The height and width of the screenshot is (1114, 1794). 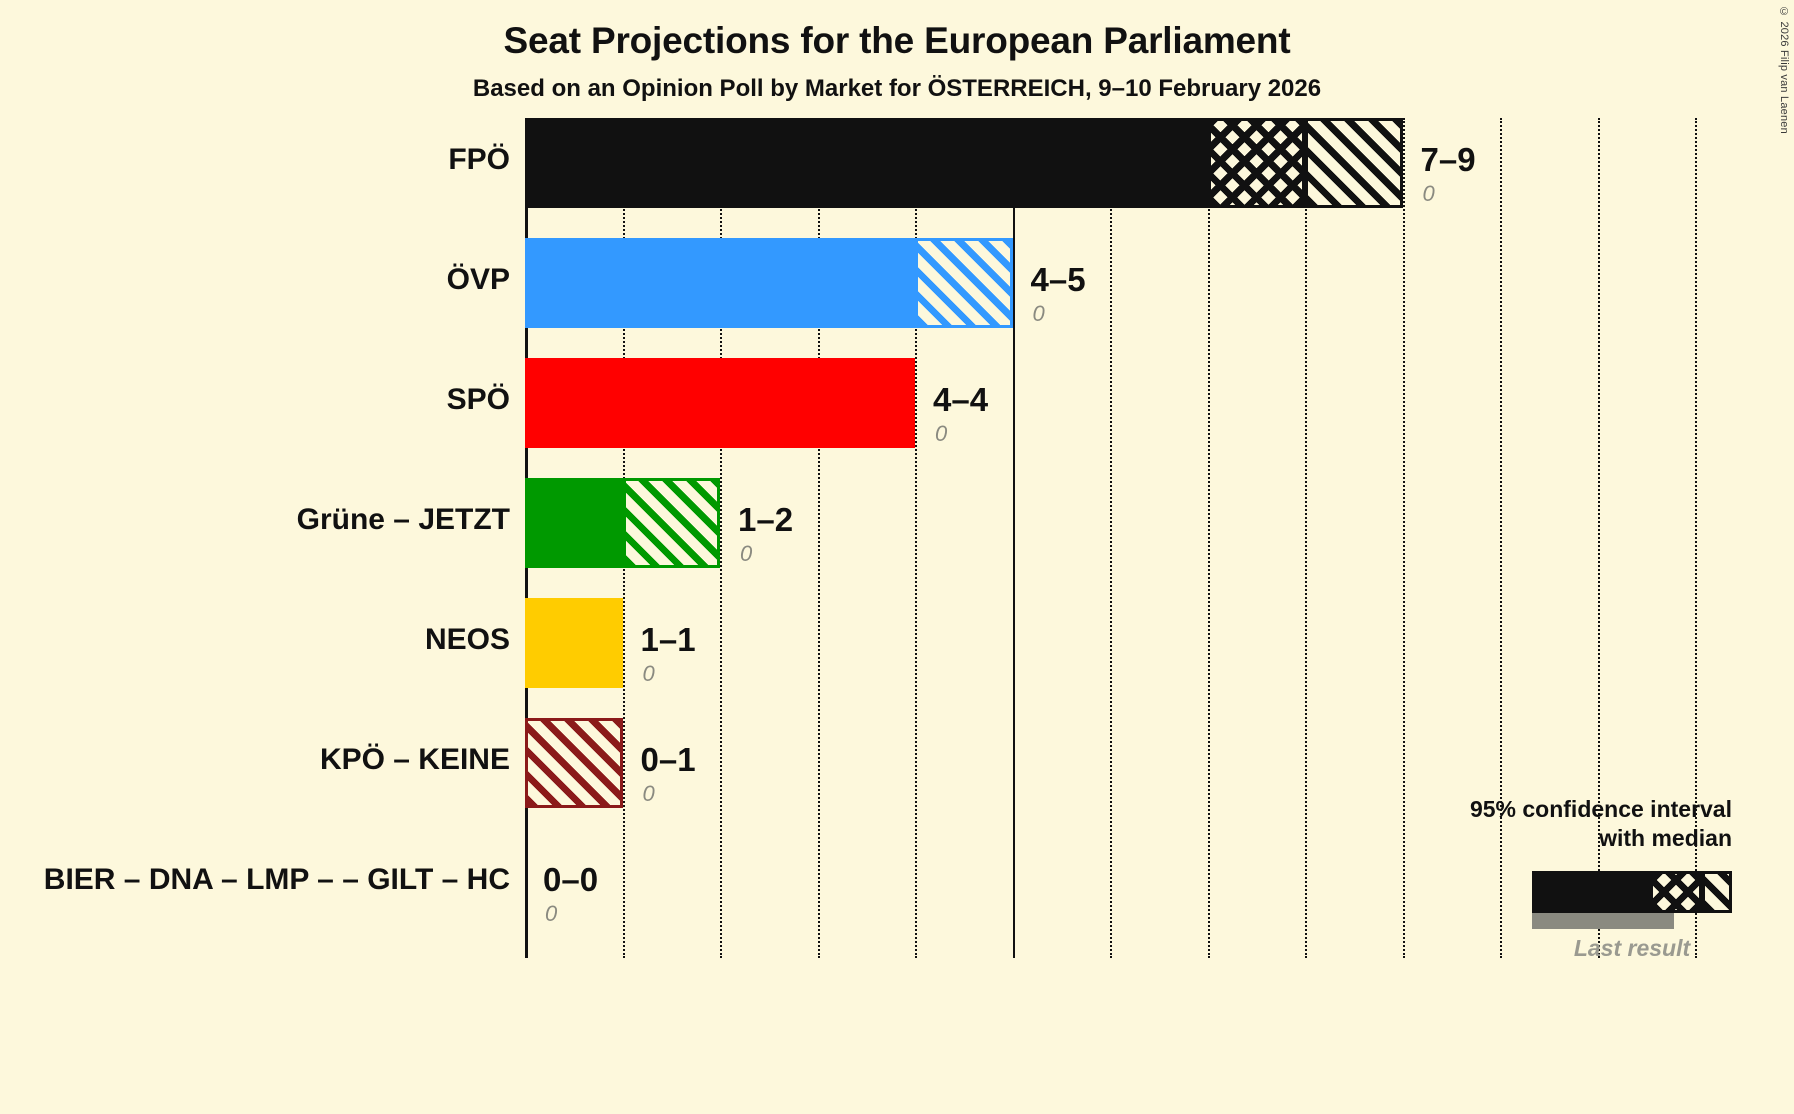 What do you see at coordinates (1058, 279) in the screenshot?
I see `seat-range-label: 4–5` at bounding box center [1058, 279].